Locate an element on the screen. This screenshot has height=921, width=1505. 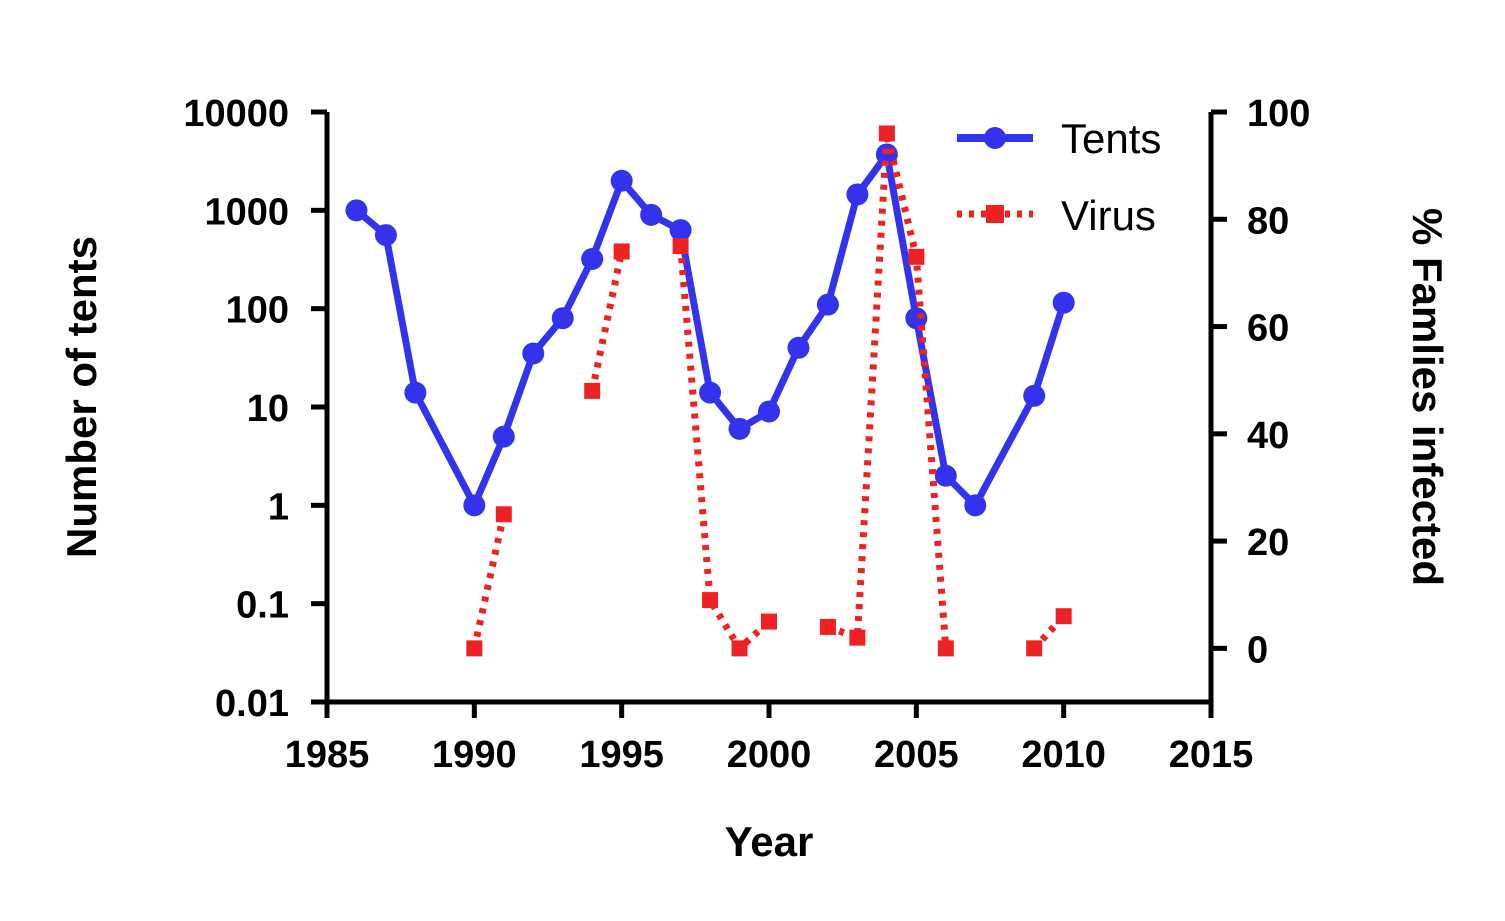
y-right-tick-label: 60 is located at coordinates (1268, 329).